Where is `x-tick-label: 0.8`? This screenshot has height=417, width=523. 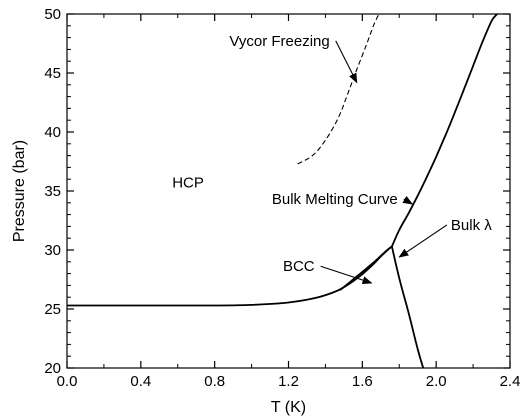
x-tick-label: 0.8 is located at coordinates (214, 381).